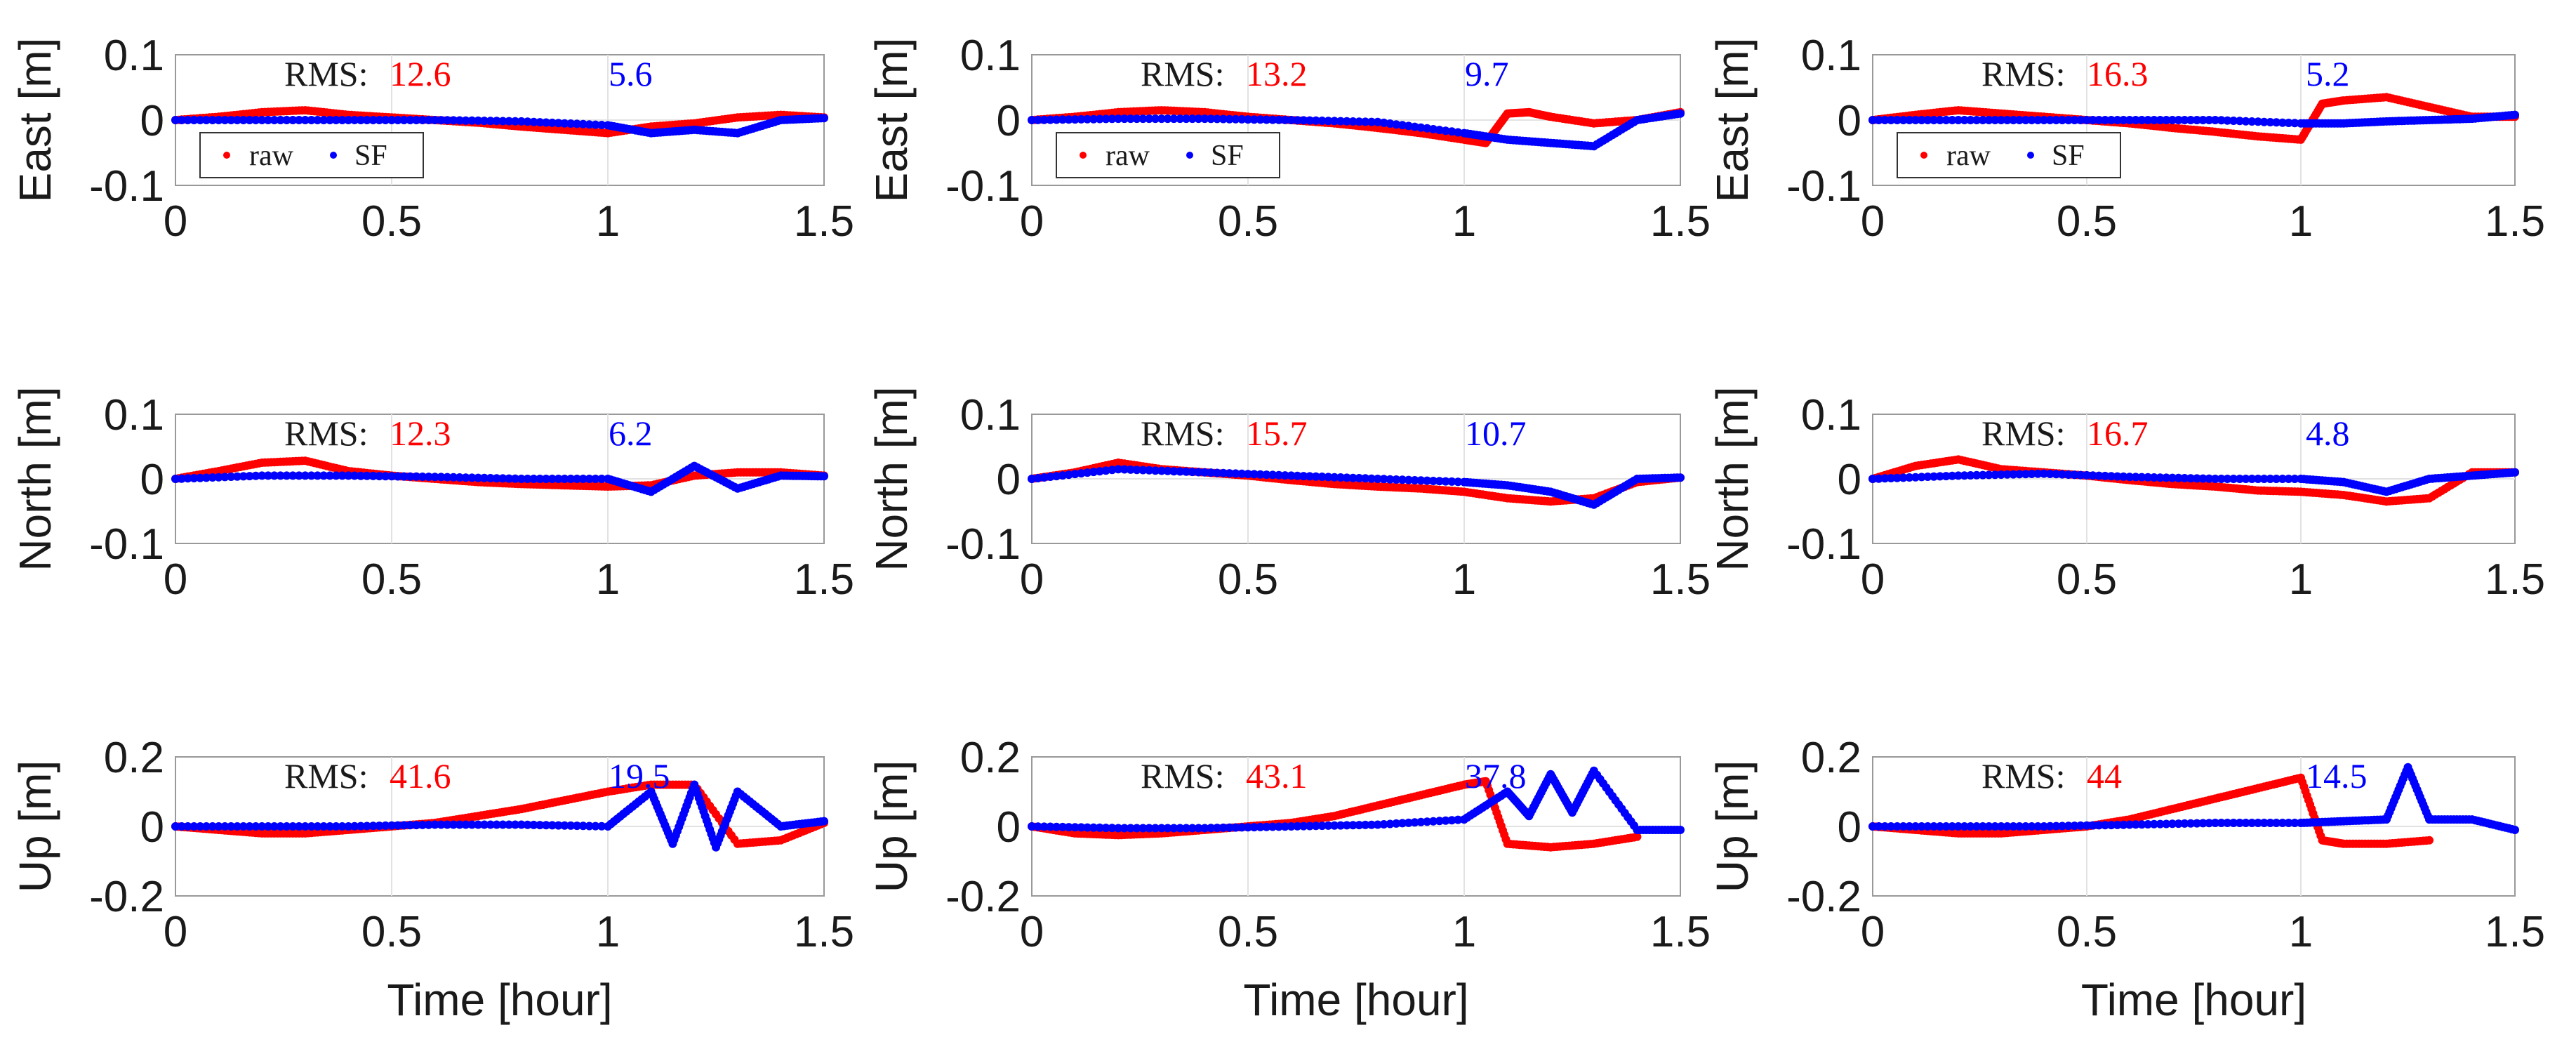 This screenshot has width=2576, height=1056. I want to click on y-axis-label: Up [m], so click(35, 826).